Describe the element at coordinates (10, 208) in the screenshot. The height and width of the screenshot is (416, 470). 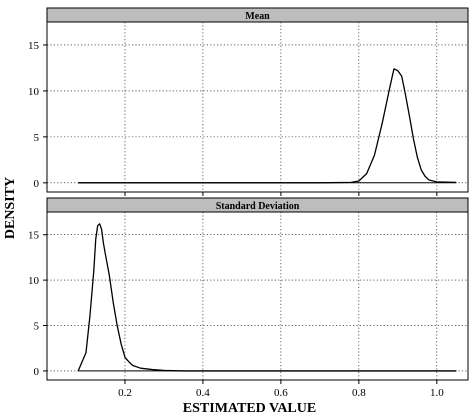
I see `y-axis-title: DENSITY` at that location.